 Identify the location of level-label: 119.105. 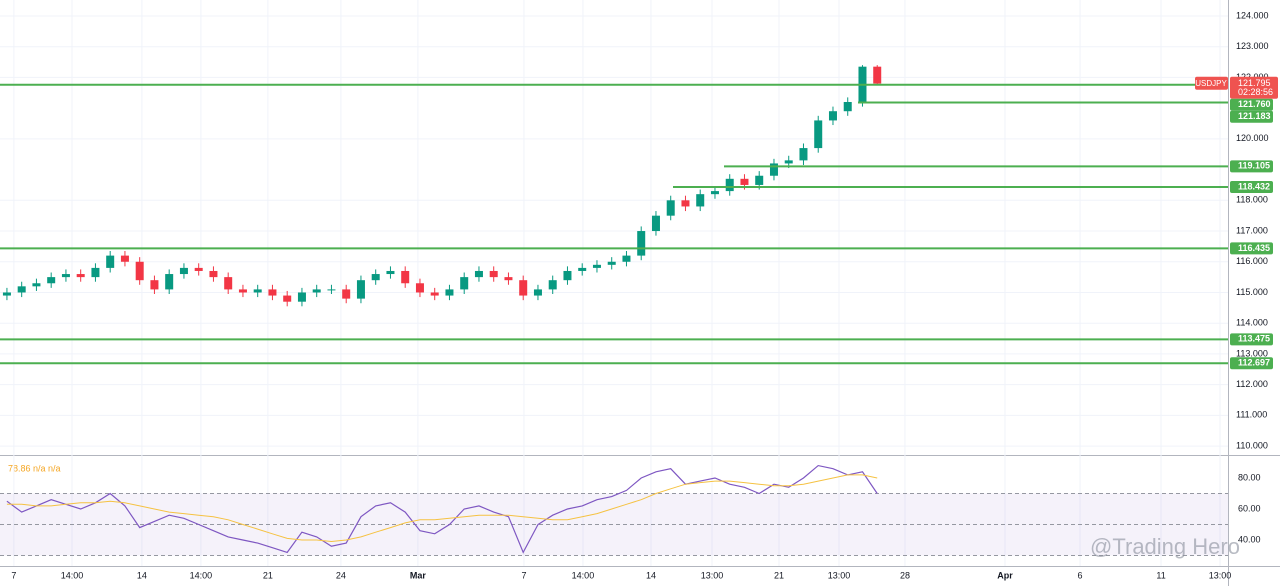
(1254, 166).